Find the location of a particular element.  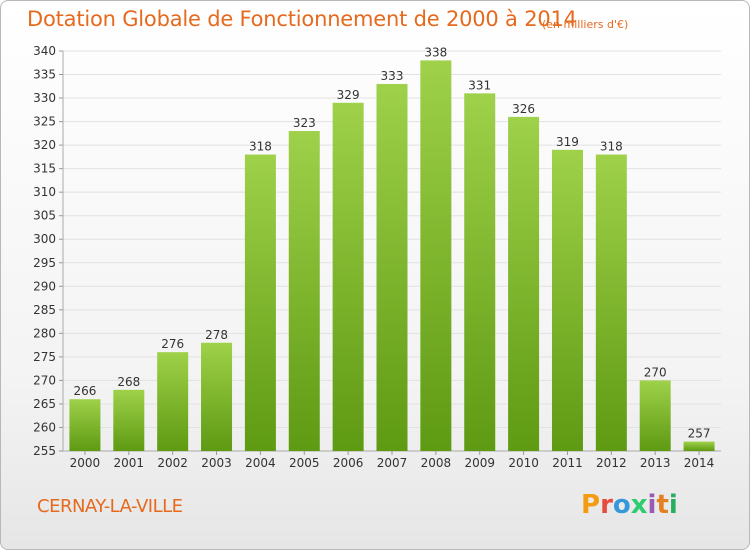

logo-letter: x is located at coordinates (639, 505).